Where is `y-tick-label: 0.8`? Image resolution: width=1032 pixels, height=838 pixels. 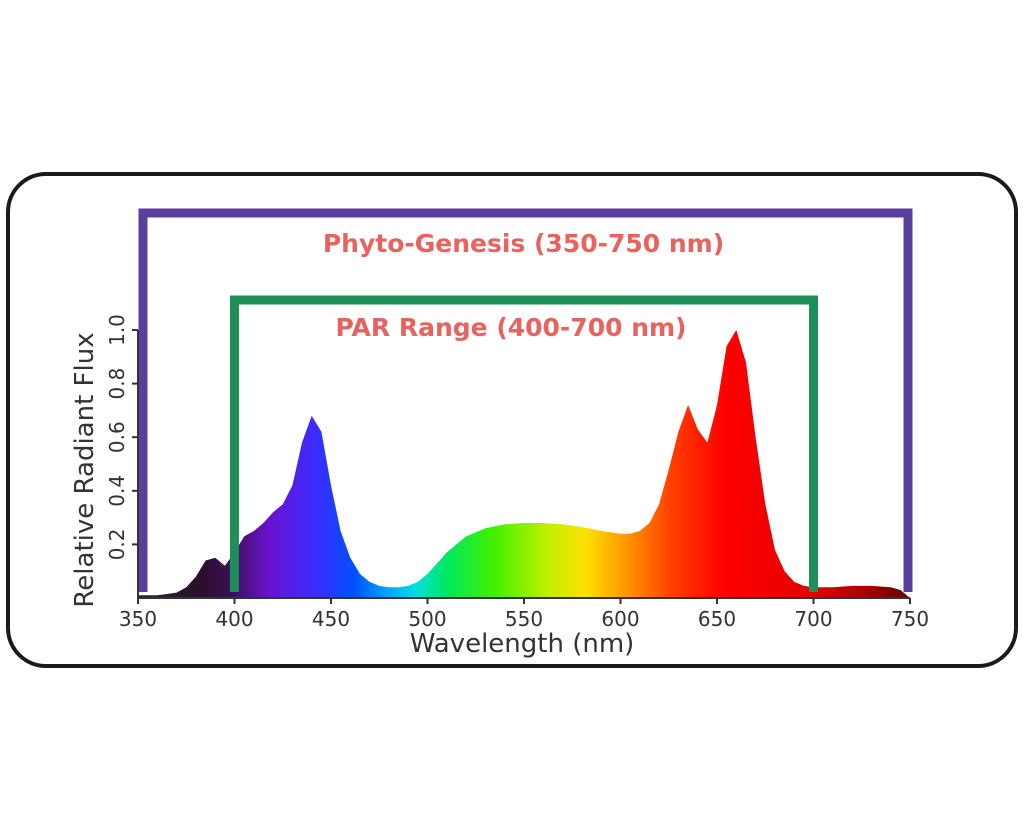
y-tick-label: 0.8 is located at coordinates (117, 384).